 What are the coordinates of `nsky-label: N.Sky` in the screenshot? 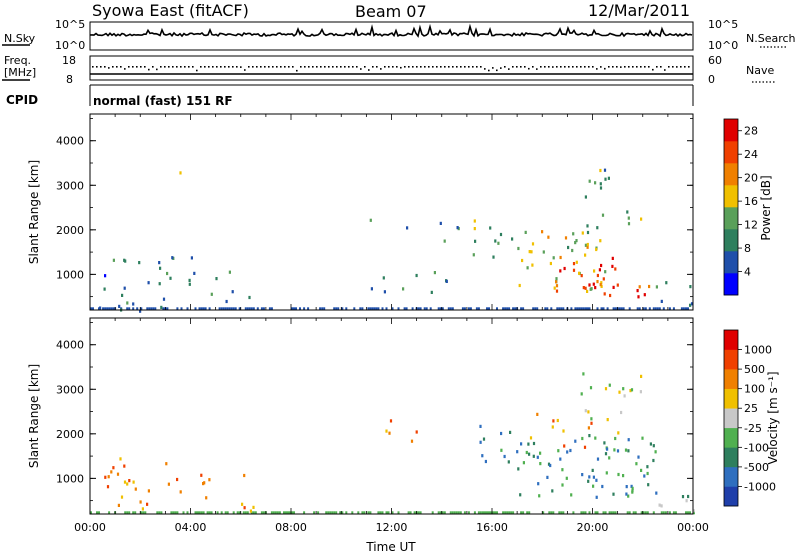 It's located at (20, 38).